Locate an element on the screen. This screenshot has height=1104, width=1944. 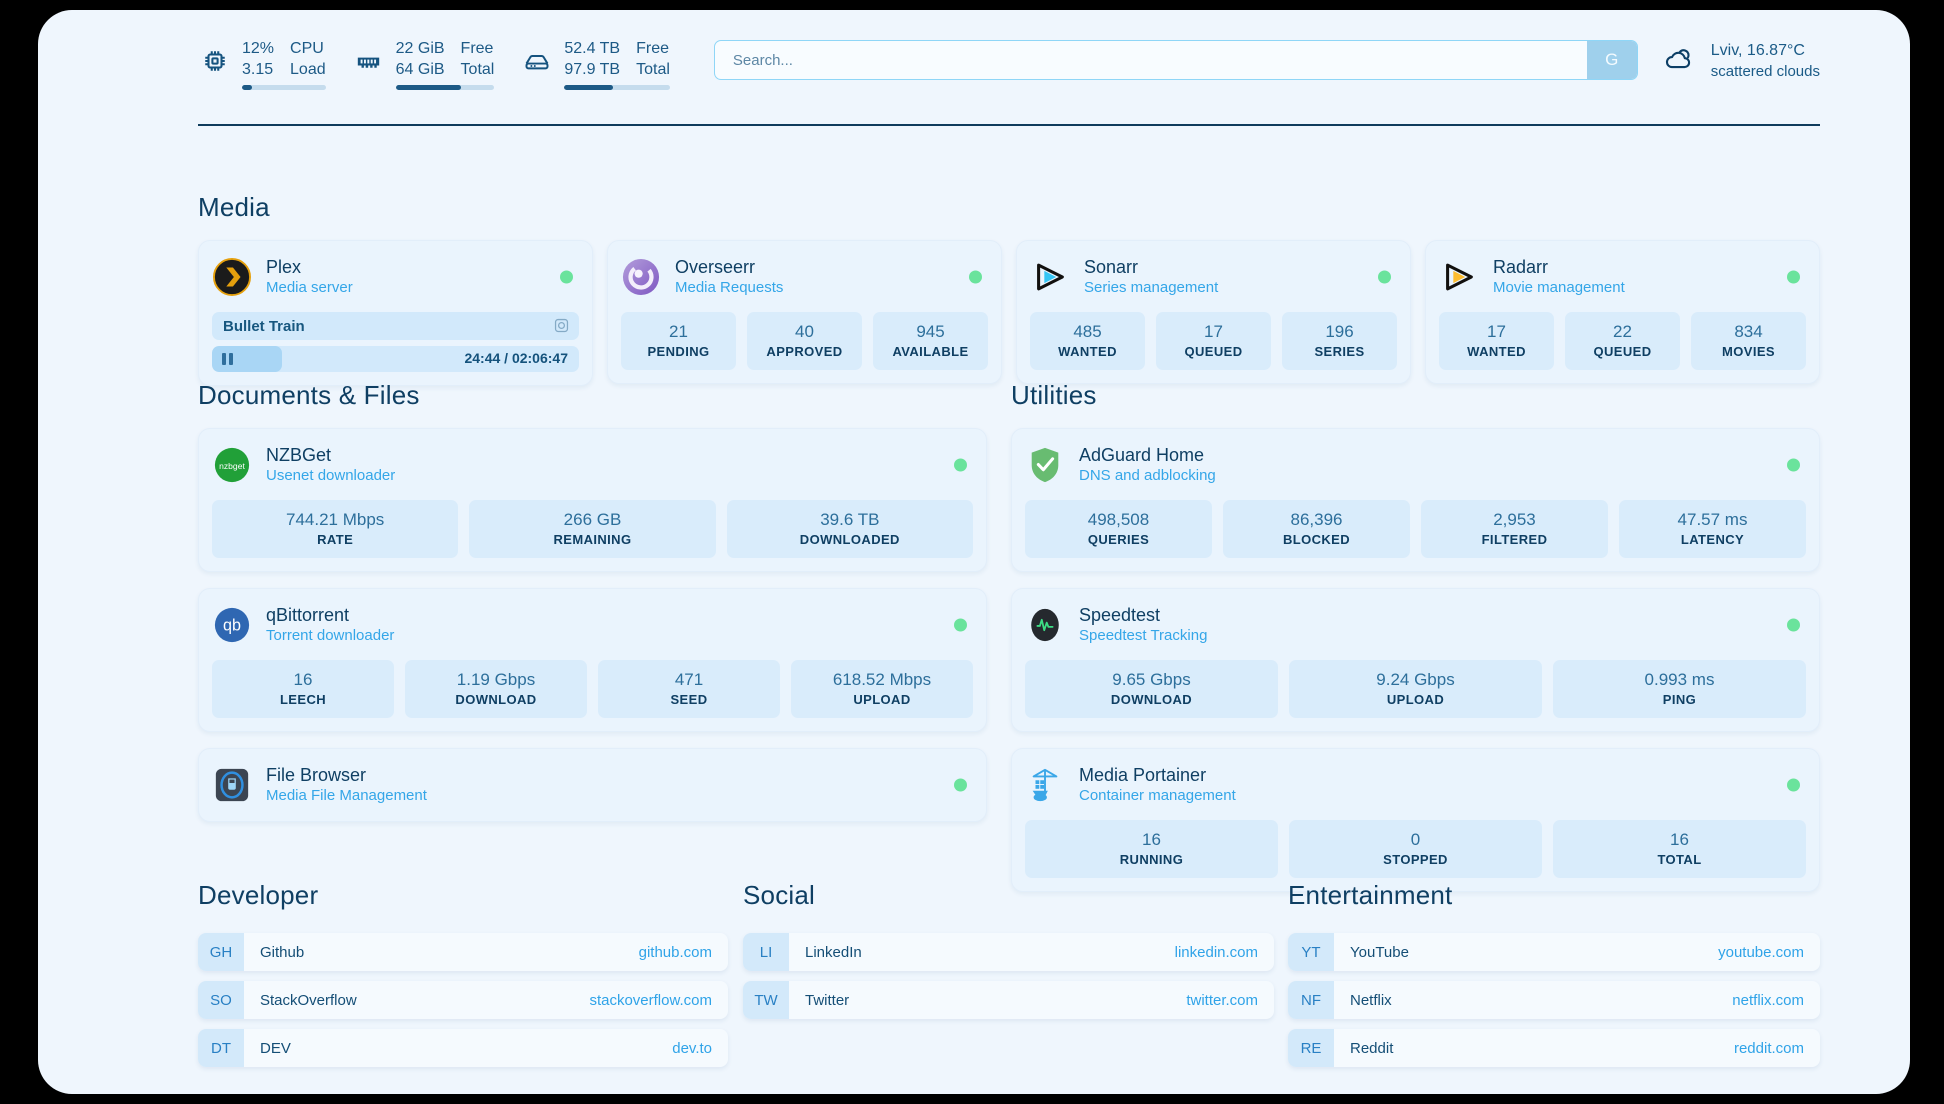
stat-label: REMAINING is located at coordinates (592, 539).